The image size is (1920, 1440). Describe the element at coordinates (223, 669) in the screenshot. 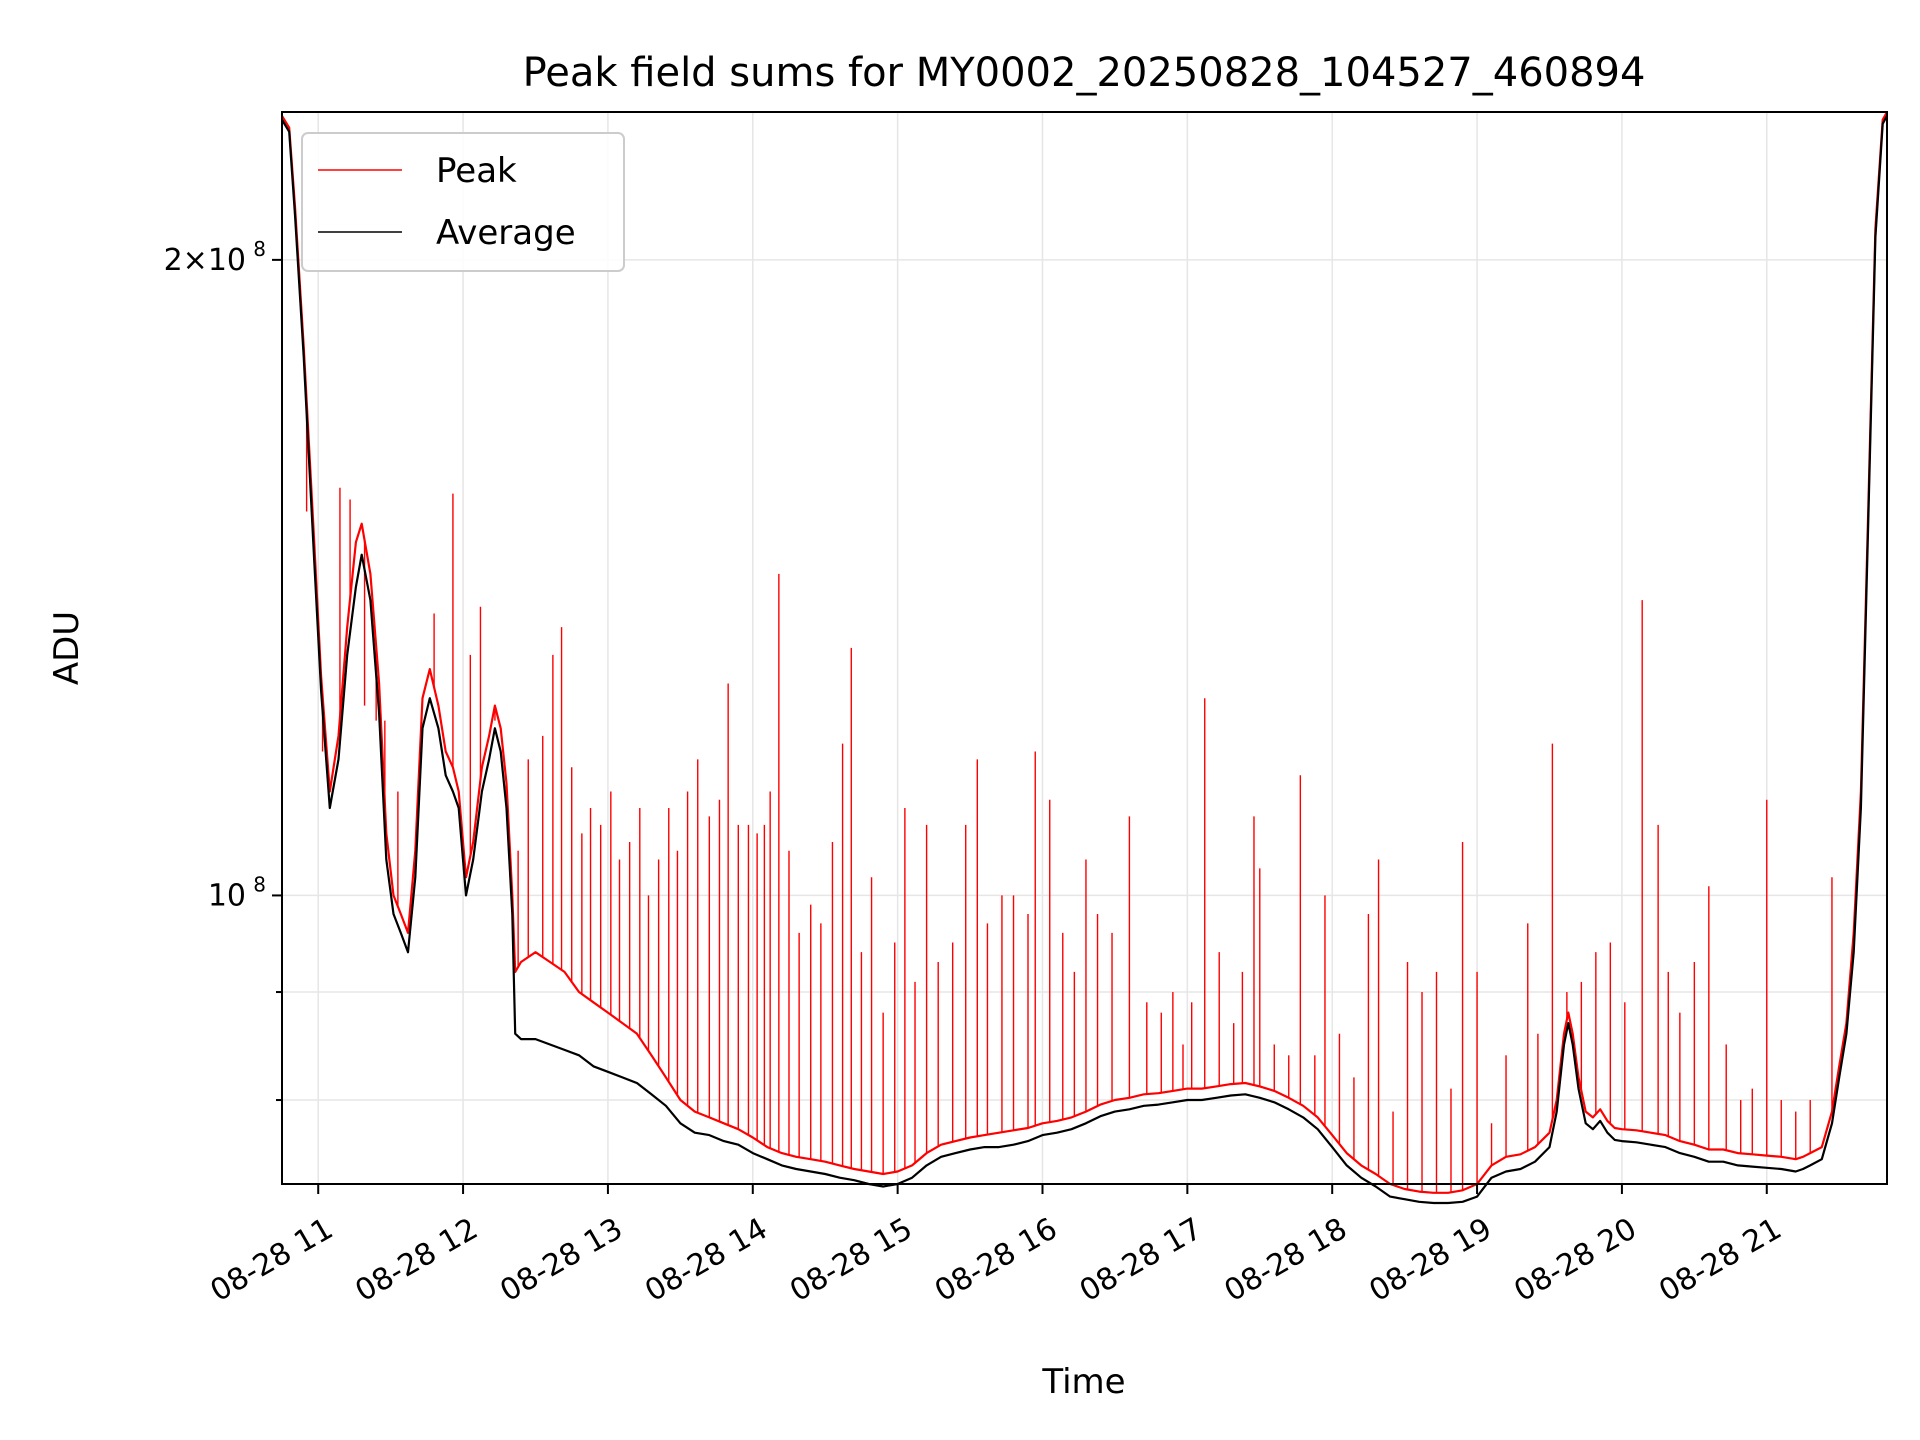

I see `y-axis: 2×10 8 10 8` at that location.